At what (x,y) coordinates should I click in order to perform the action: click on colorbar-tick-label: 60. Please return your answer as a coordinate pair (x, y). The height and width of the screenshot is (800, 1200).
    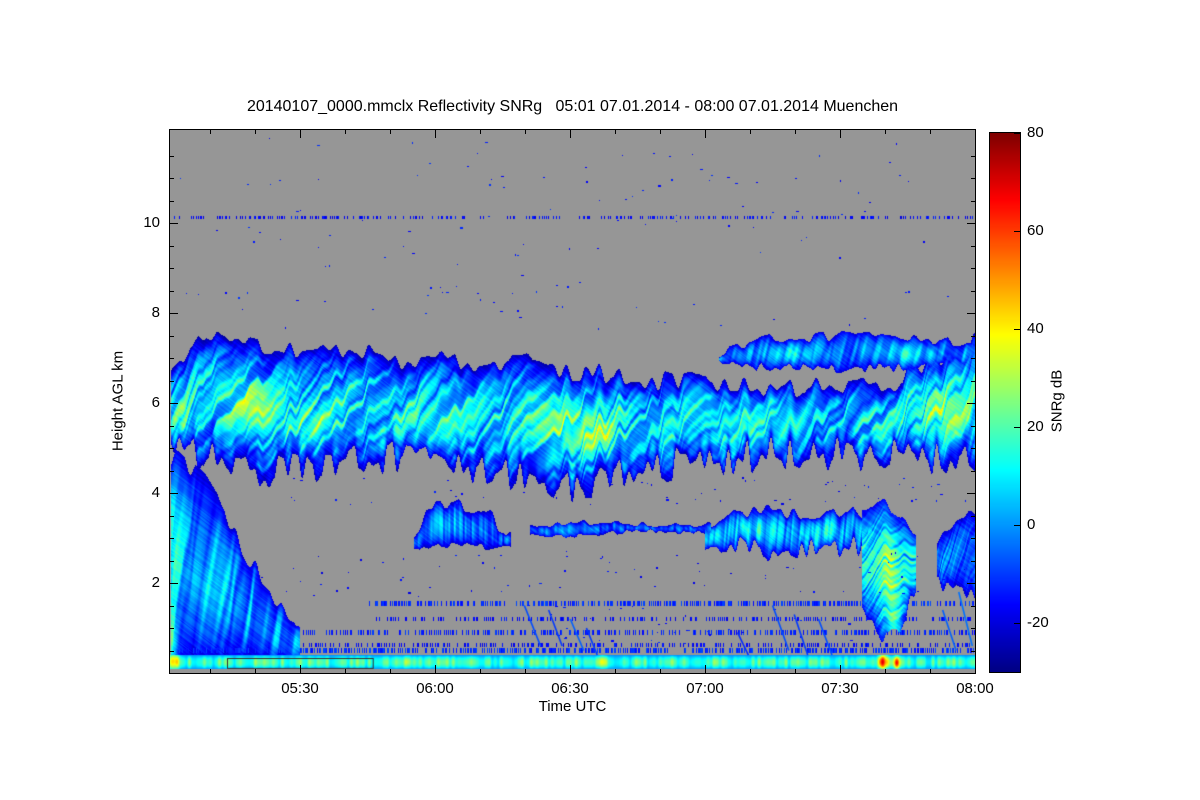
    Looking at the image, I should click on (1035, 230).